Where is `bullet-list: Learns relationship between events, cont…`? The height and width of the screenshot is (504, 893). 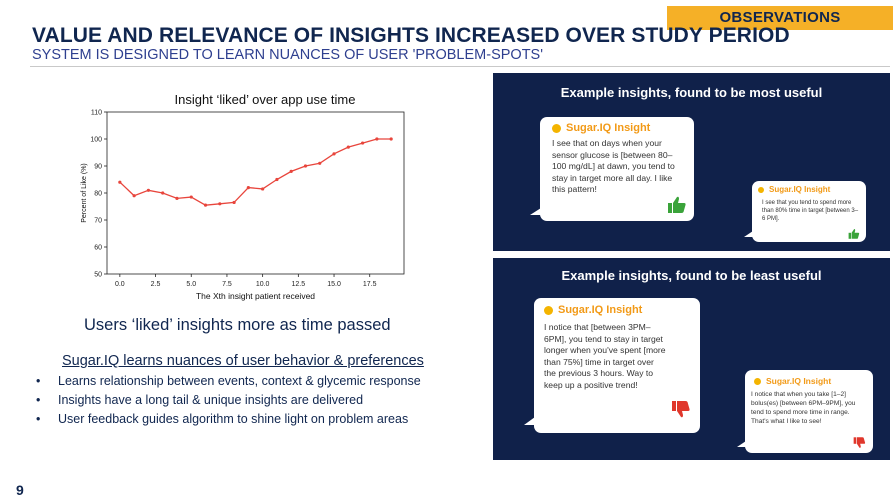 bullet-list: Learns relationship between events, cont… is located at coordinates (228, 400).